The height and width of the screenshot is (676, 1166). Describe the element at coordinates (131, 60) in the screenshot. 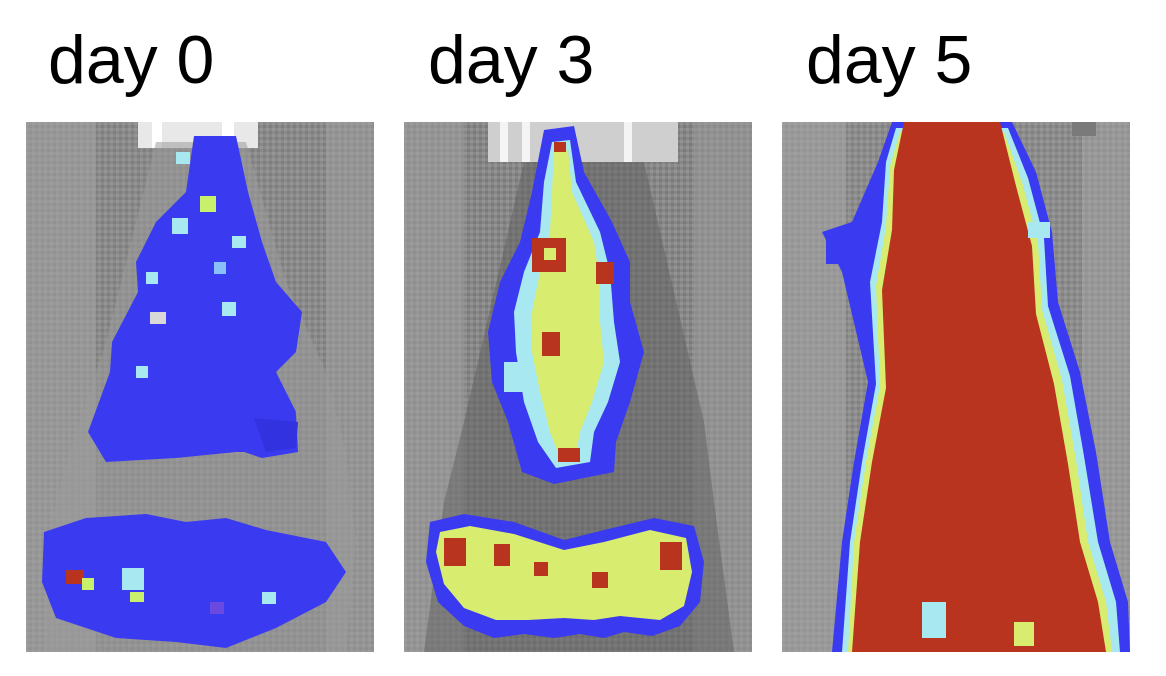

I see `label-day-0: day 0` at that location.